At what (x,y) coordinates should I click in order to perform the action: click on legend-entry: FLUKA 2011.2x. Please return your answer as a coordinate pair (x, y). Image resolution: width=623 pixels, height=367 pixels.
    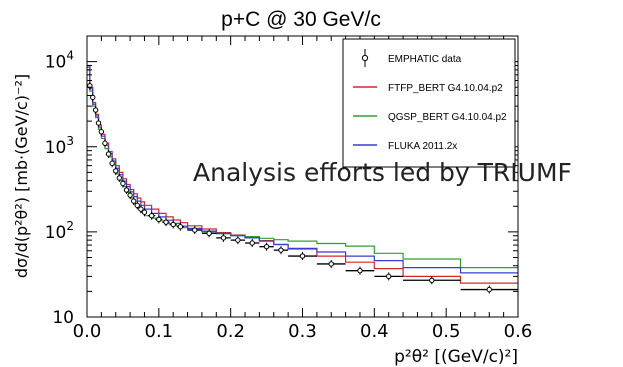
    Looking at the image, I should click on (405, 146).